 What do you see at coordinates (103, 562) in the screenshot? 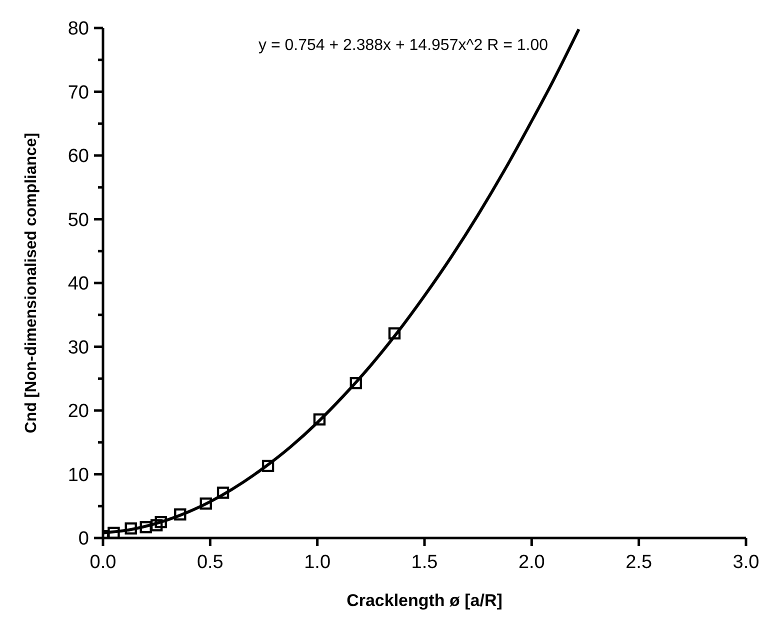
I see `x-tick-label: 0.0` at bounding box center [103, 562].